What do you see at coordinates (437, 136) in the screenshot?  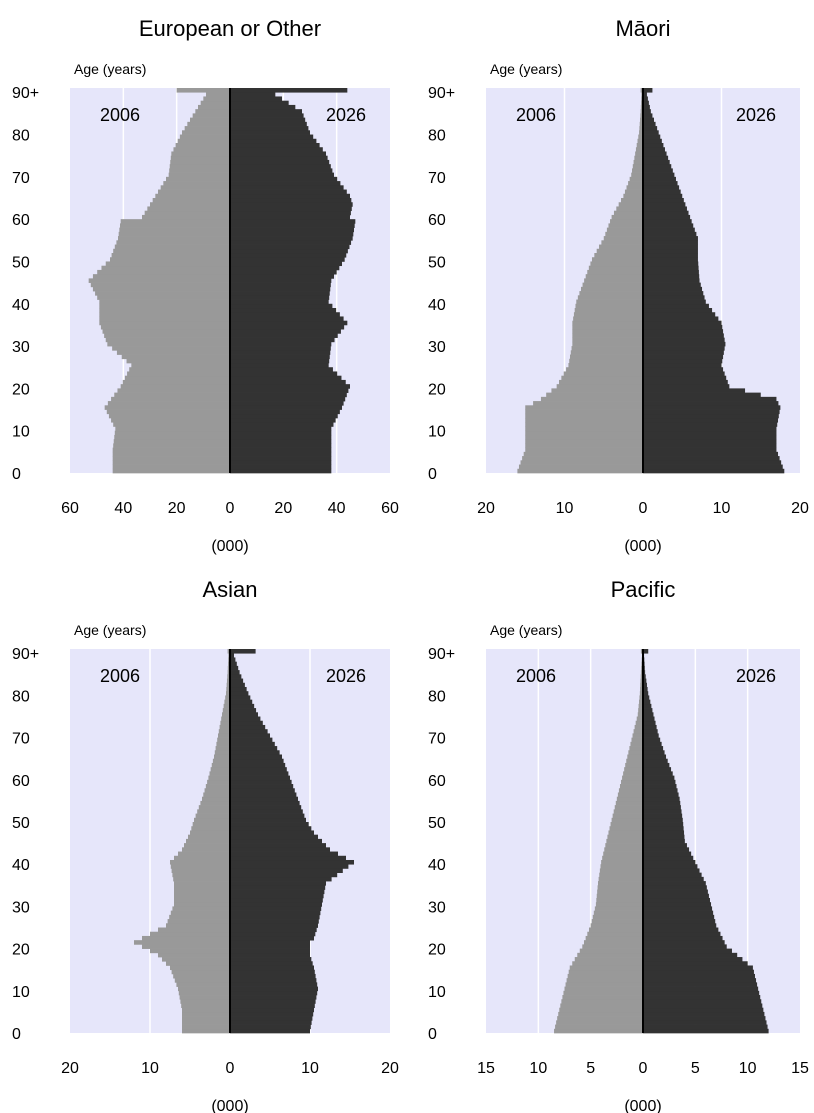 I see `age-tick-label: 80` at bounding box center [437, 136].